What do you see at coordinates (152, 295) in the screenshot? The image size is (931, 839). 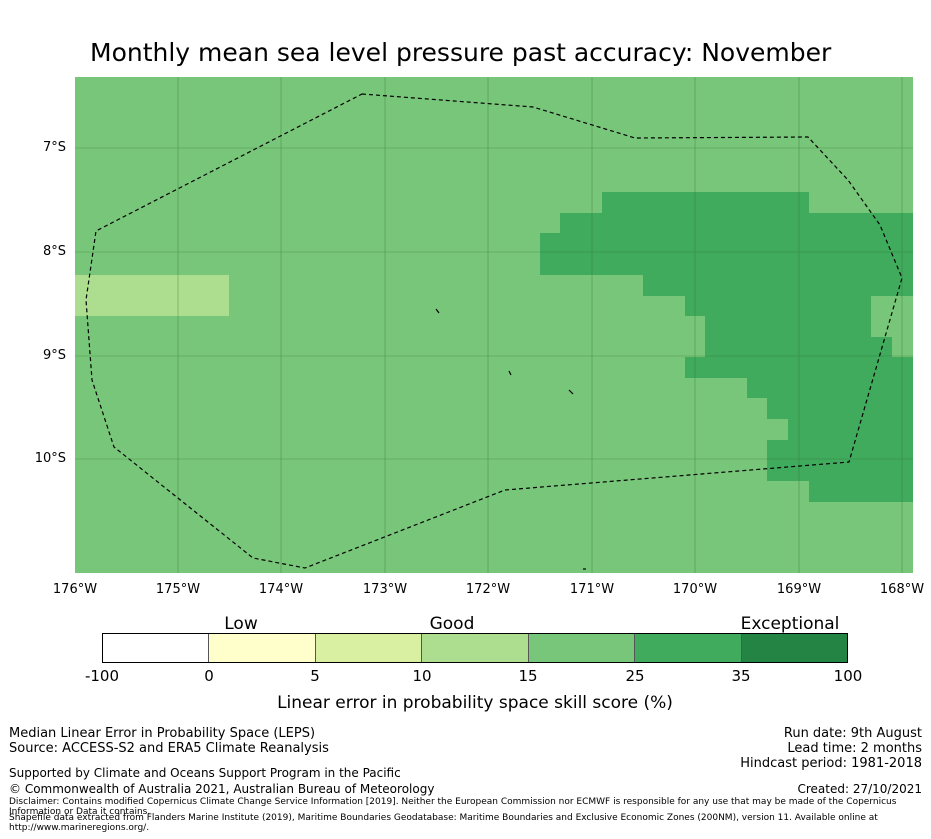 I see `skill-patch-light` at bounding box center [152, 295].